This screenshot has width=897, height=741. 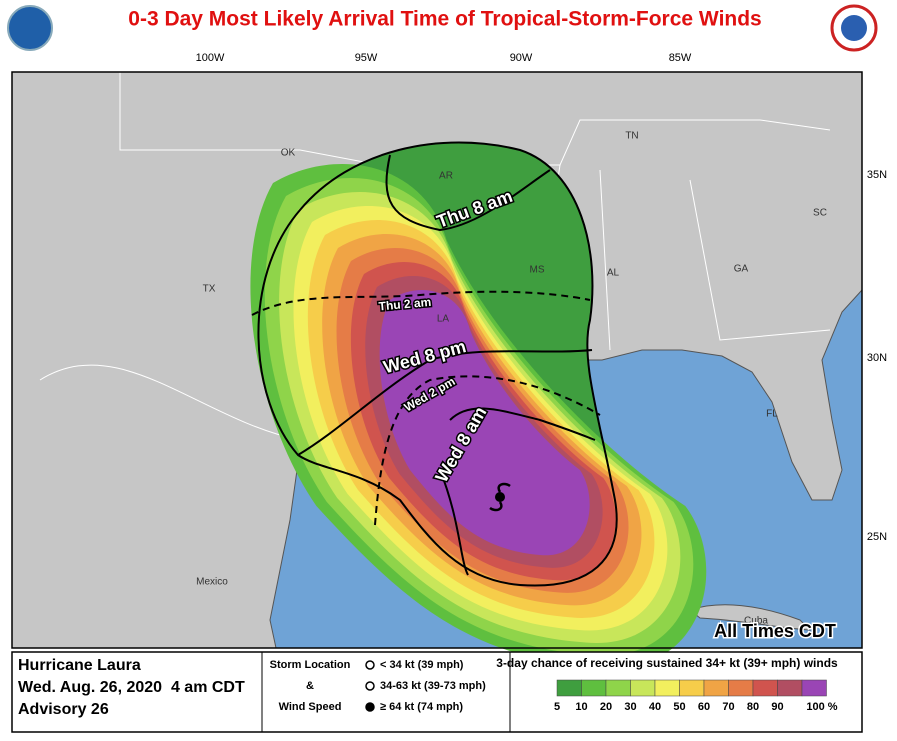 What do you see at coordinates (63, 709) in the screenshot?
I see `advisory: Advisory 26` at bounding box center [63, 709].